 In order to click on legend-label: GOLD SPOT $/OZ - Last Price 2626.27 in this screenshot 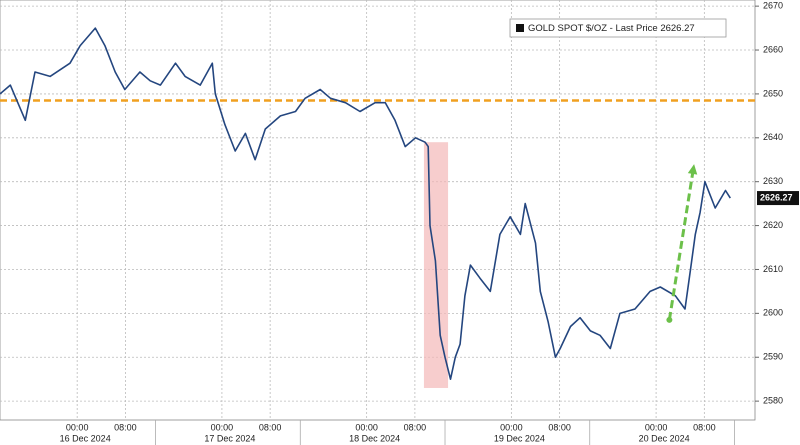, I will do `click(611, 28)`.